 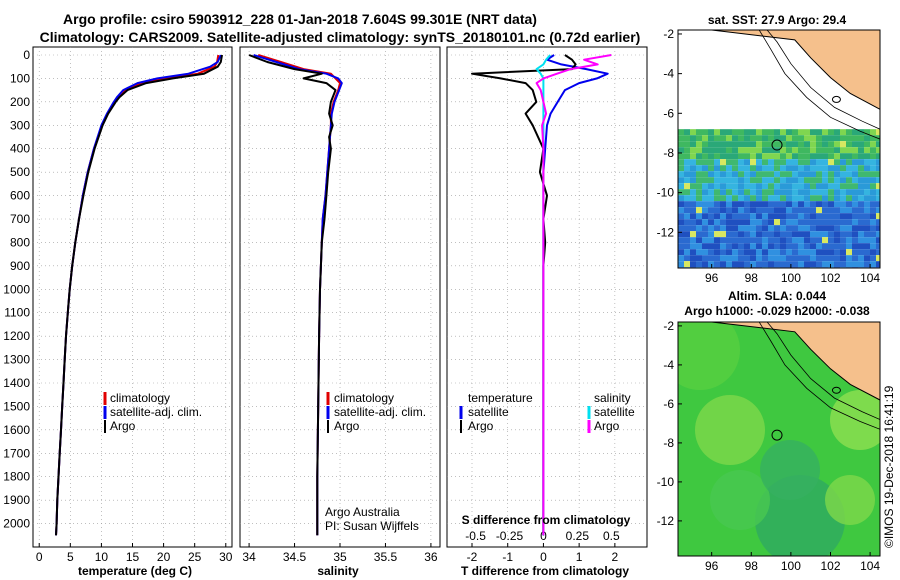 What do you see at coordinates (16, 430) in the screenshot?
I see `y-tick-label: 1600` at bounding box center [16, 430].